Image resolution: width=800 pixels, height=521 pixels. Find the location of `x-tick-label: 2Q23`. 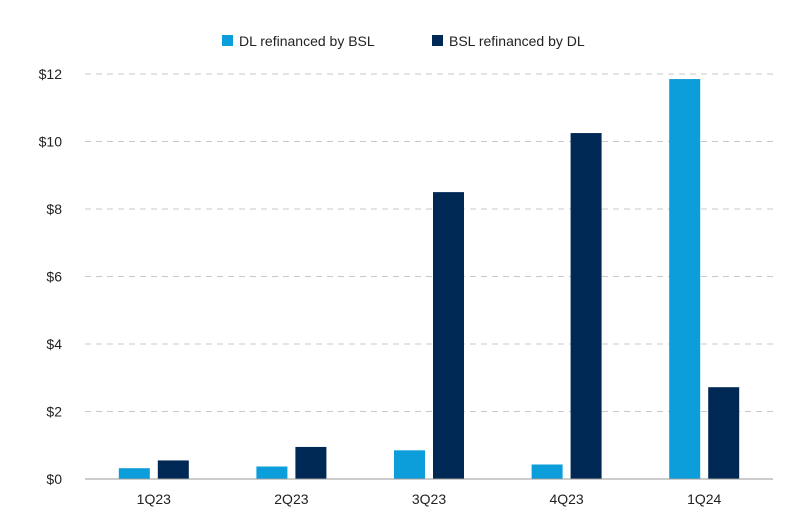

x-tick-label: 2Q23 is located at coordinates (291, 499).